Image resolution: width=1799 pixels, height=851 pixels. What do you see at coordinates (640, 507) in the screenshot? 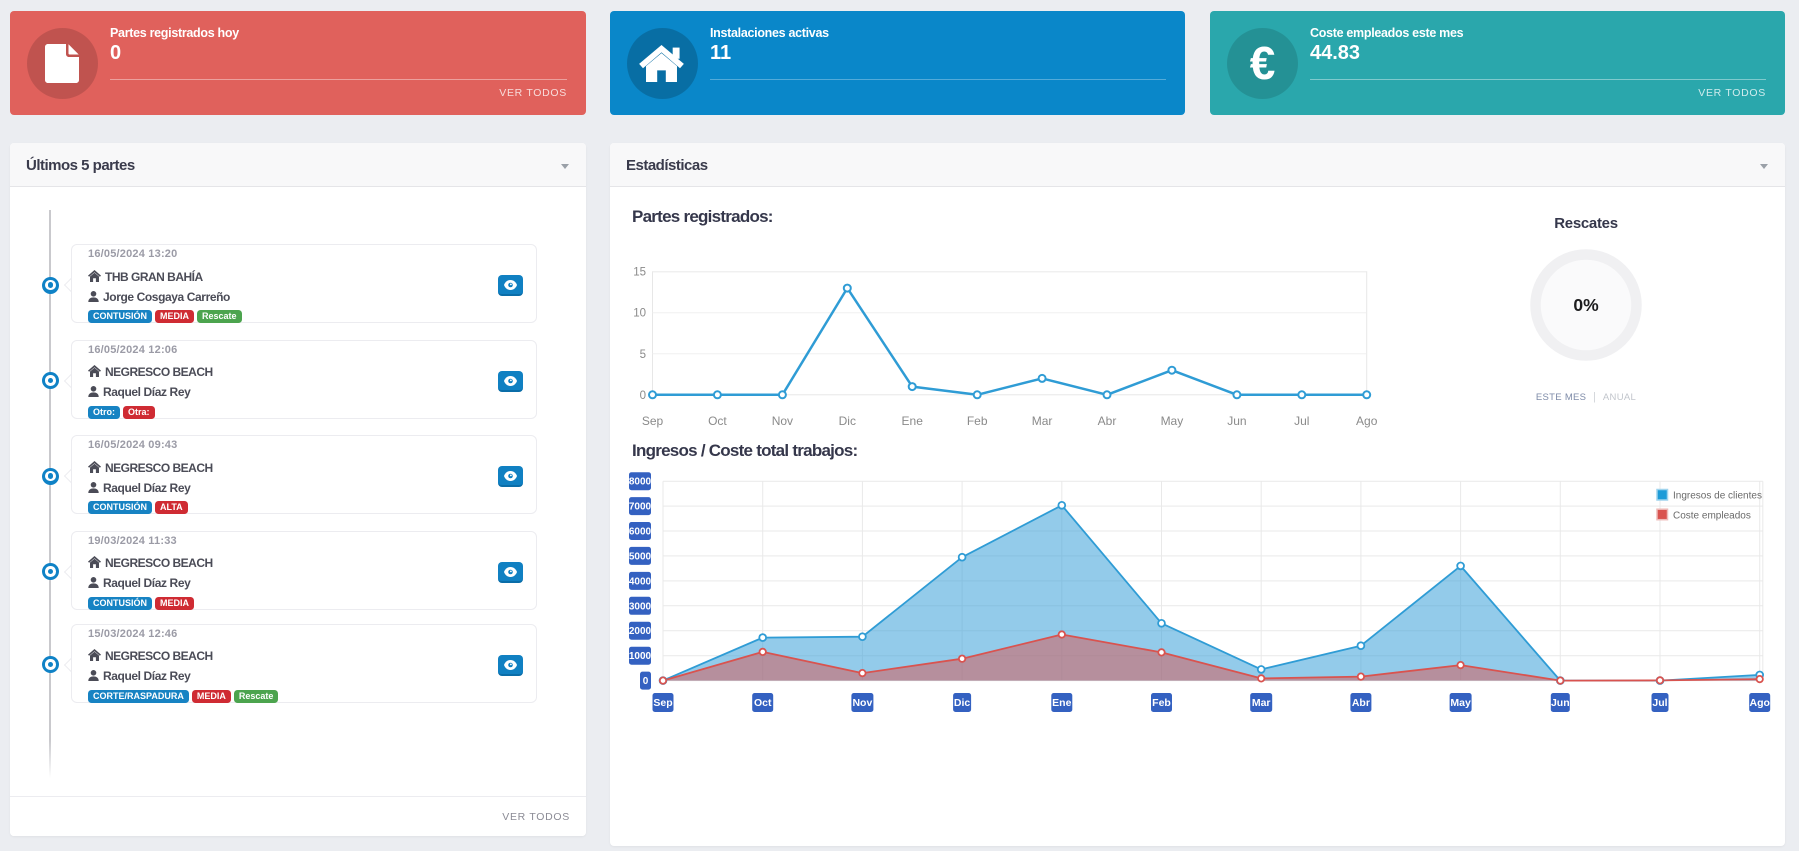
I see `svg-text: 7000` at bounding box center [640, 507].